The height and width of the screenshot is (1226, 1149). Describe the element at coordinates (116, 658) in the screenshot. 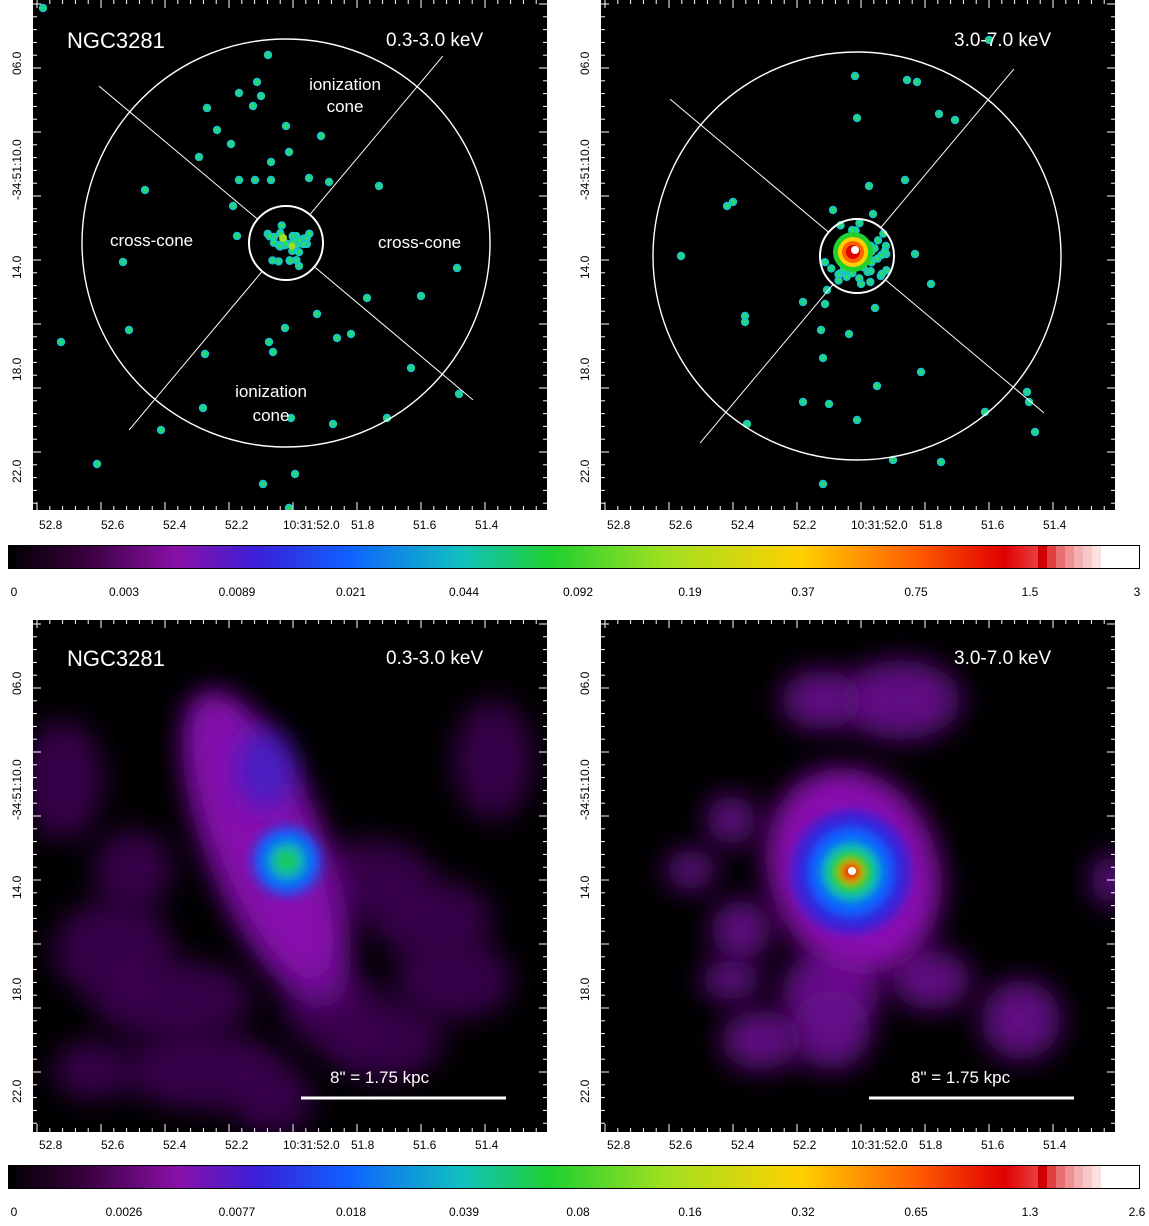

I see `object-label-bottom-left: NGC3281` at that location.